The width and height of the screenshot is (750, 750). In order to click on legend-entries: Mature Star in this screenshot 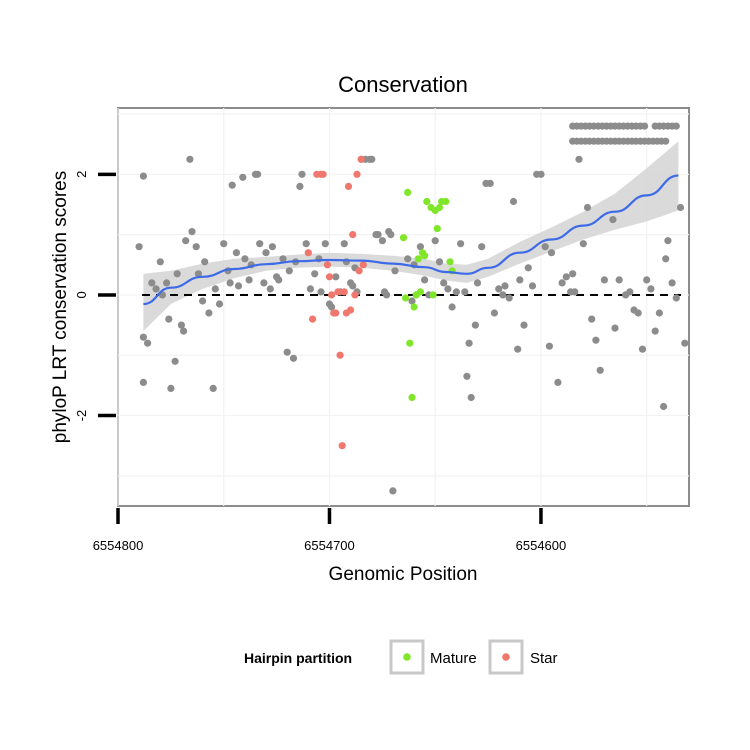, I will do `click(473, 657)`.